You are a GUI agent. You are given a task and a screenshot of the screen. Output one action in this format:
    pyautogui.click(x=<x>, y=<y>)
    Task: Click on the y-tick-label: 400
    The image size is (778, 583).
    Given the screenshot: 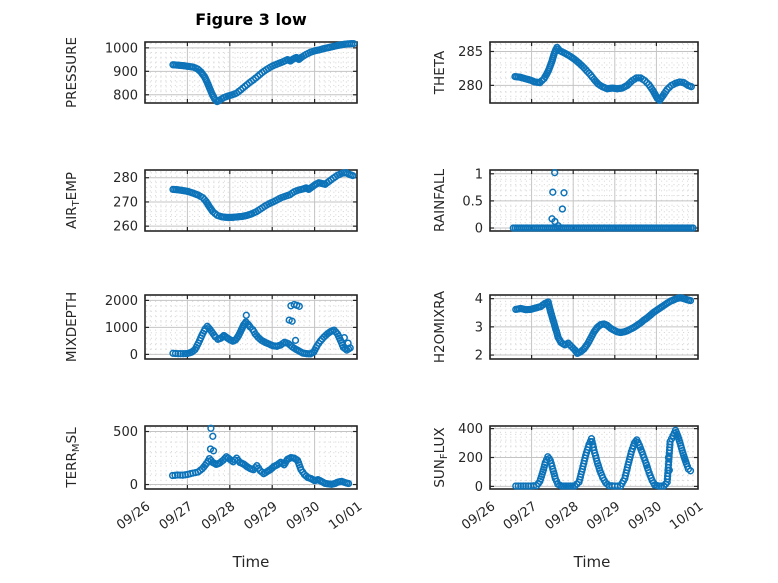 What is the action you would take?
    pyautogui.click(x=470, y=429)
    